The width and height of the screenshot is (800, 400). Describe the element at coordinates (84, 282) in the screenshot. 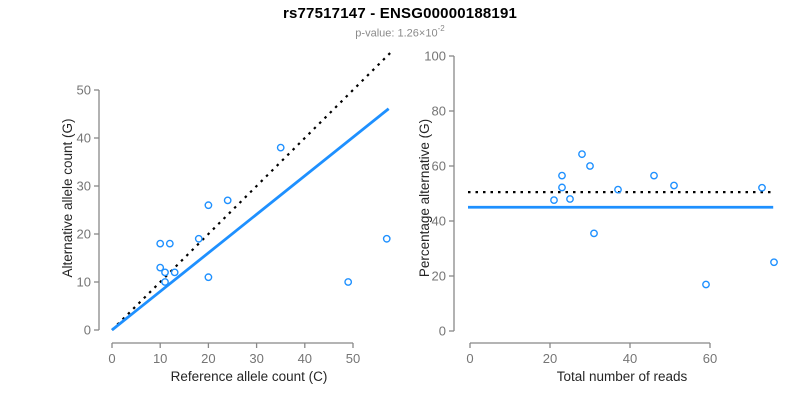

I see `y-tick-label: 10` at that location.